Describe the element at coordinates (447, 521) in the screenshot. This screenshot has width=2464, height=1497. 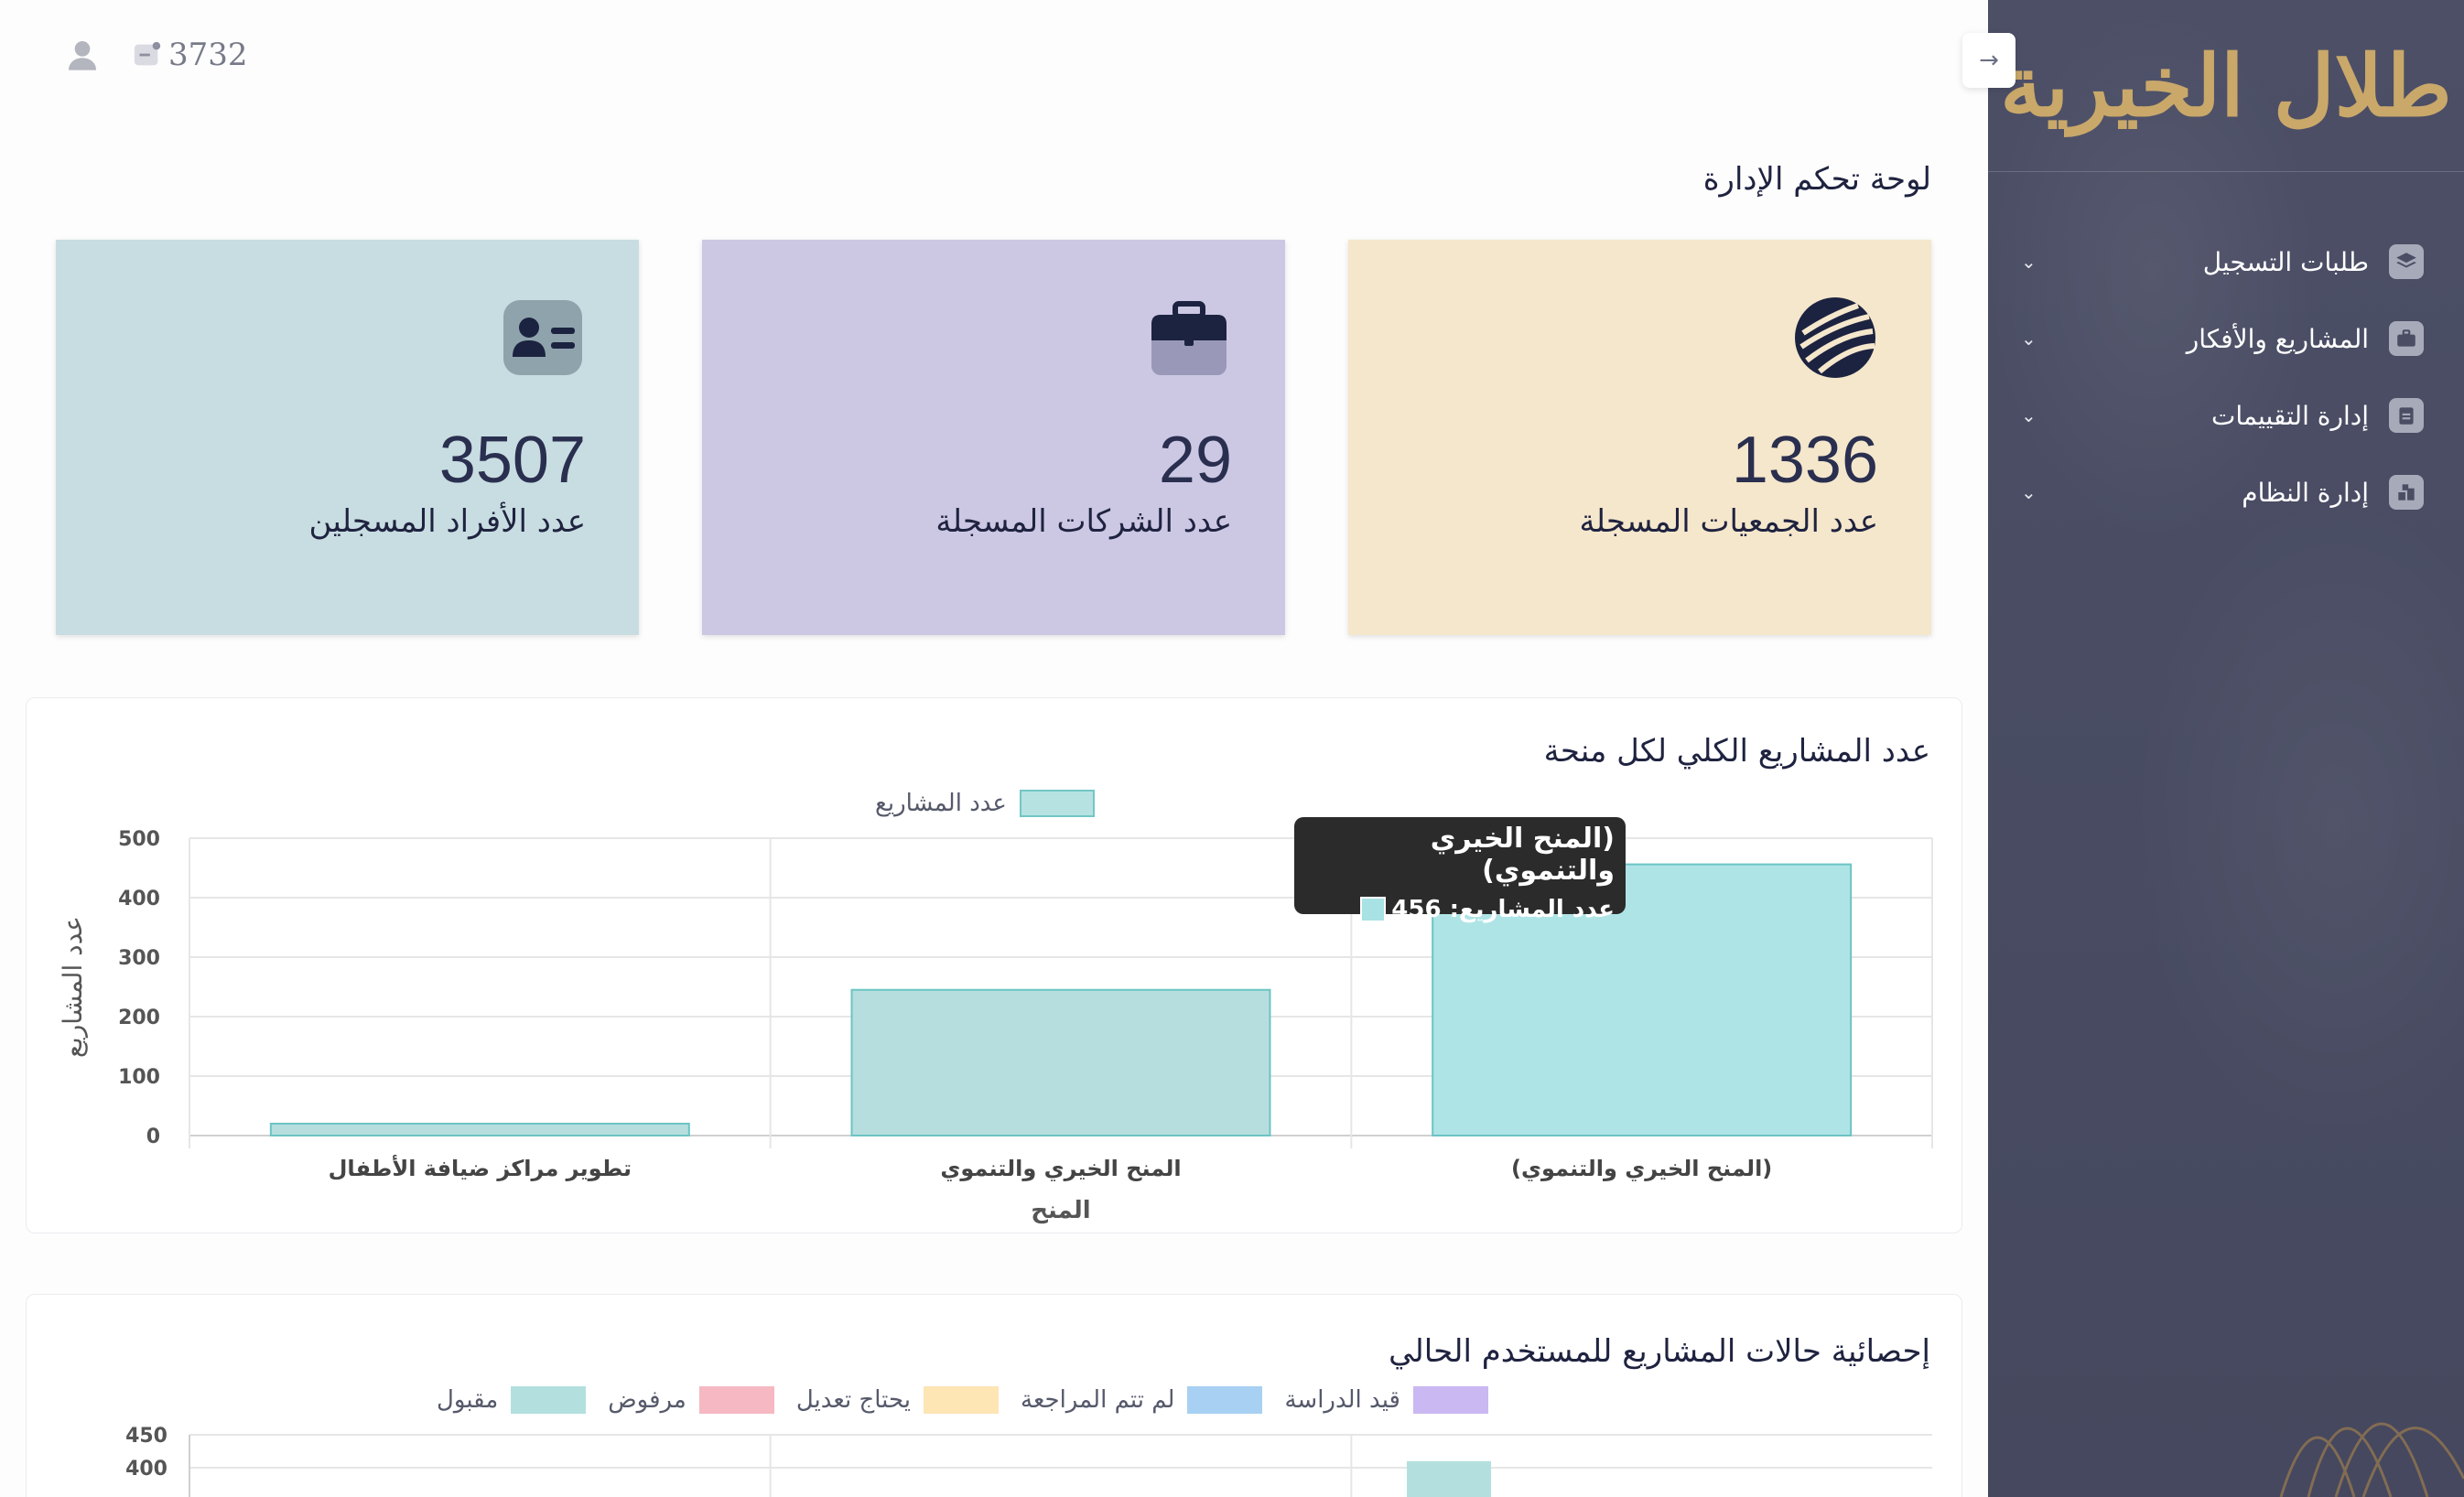
I see `stat-label: عدد الأفراد المسجلين` at that location.